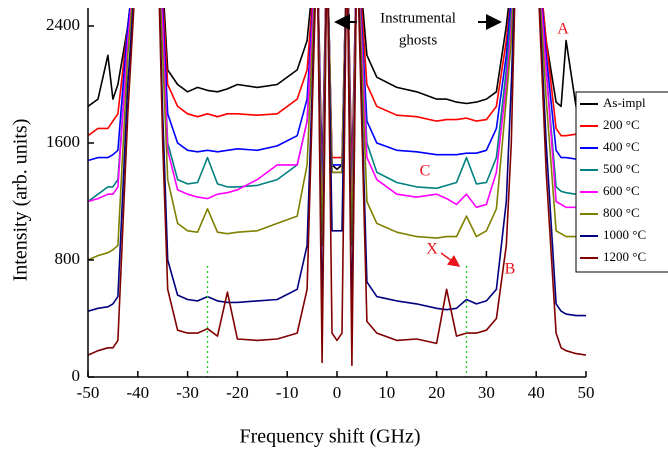  Describe the element at coordinates (536, 392) in the screenshot. I see `x-tick-label: 40` at that location.